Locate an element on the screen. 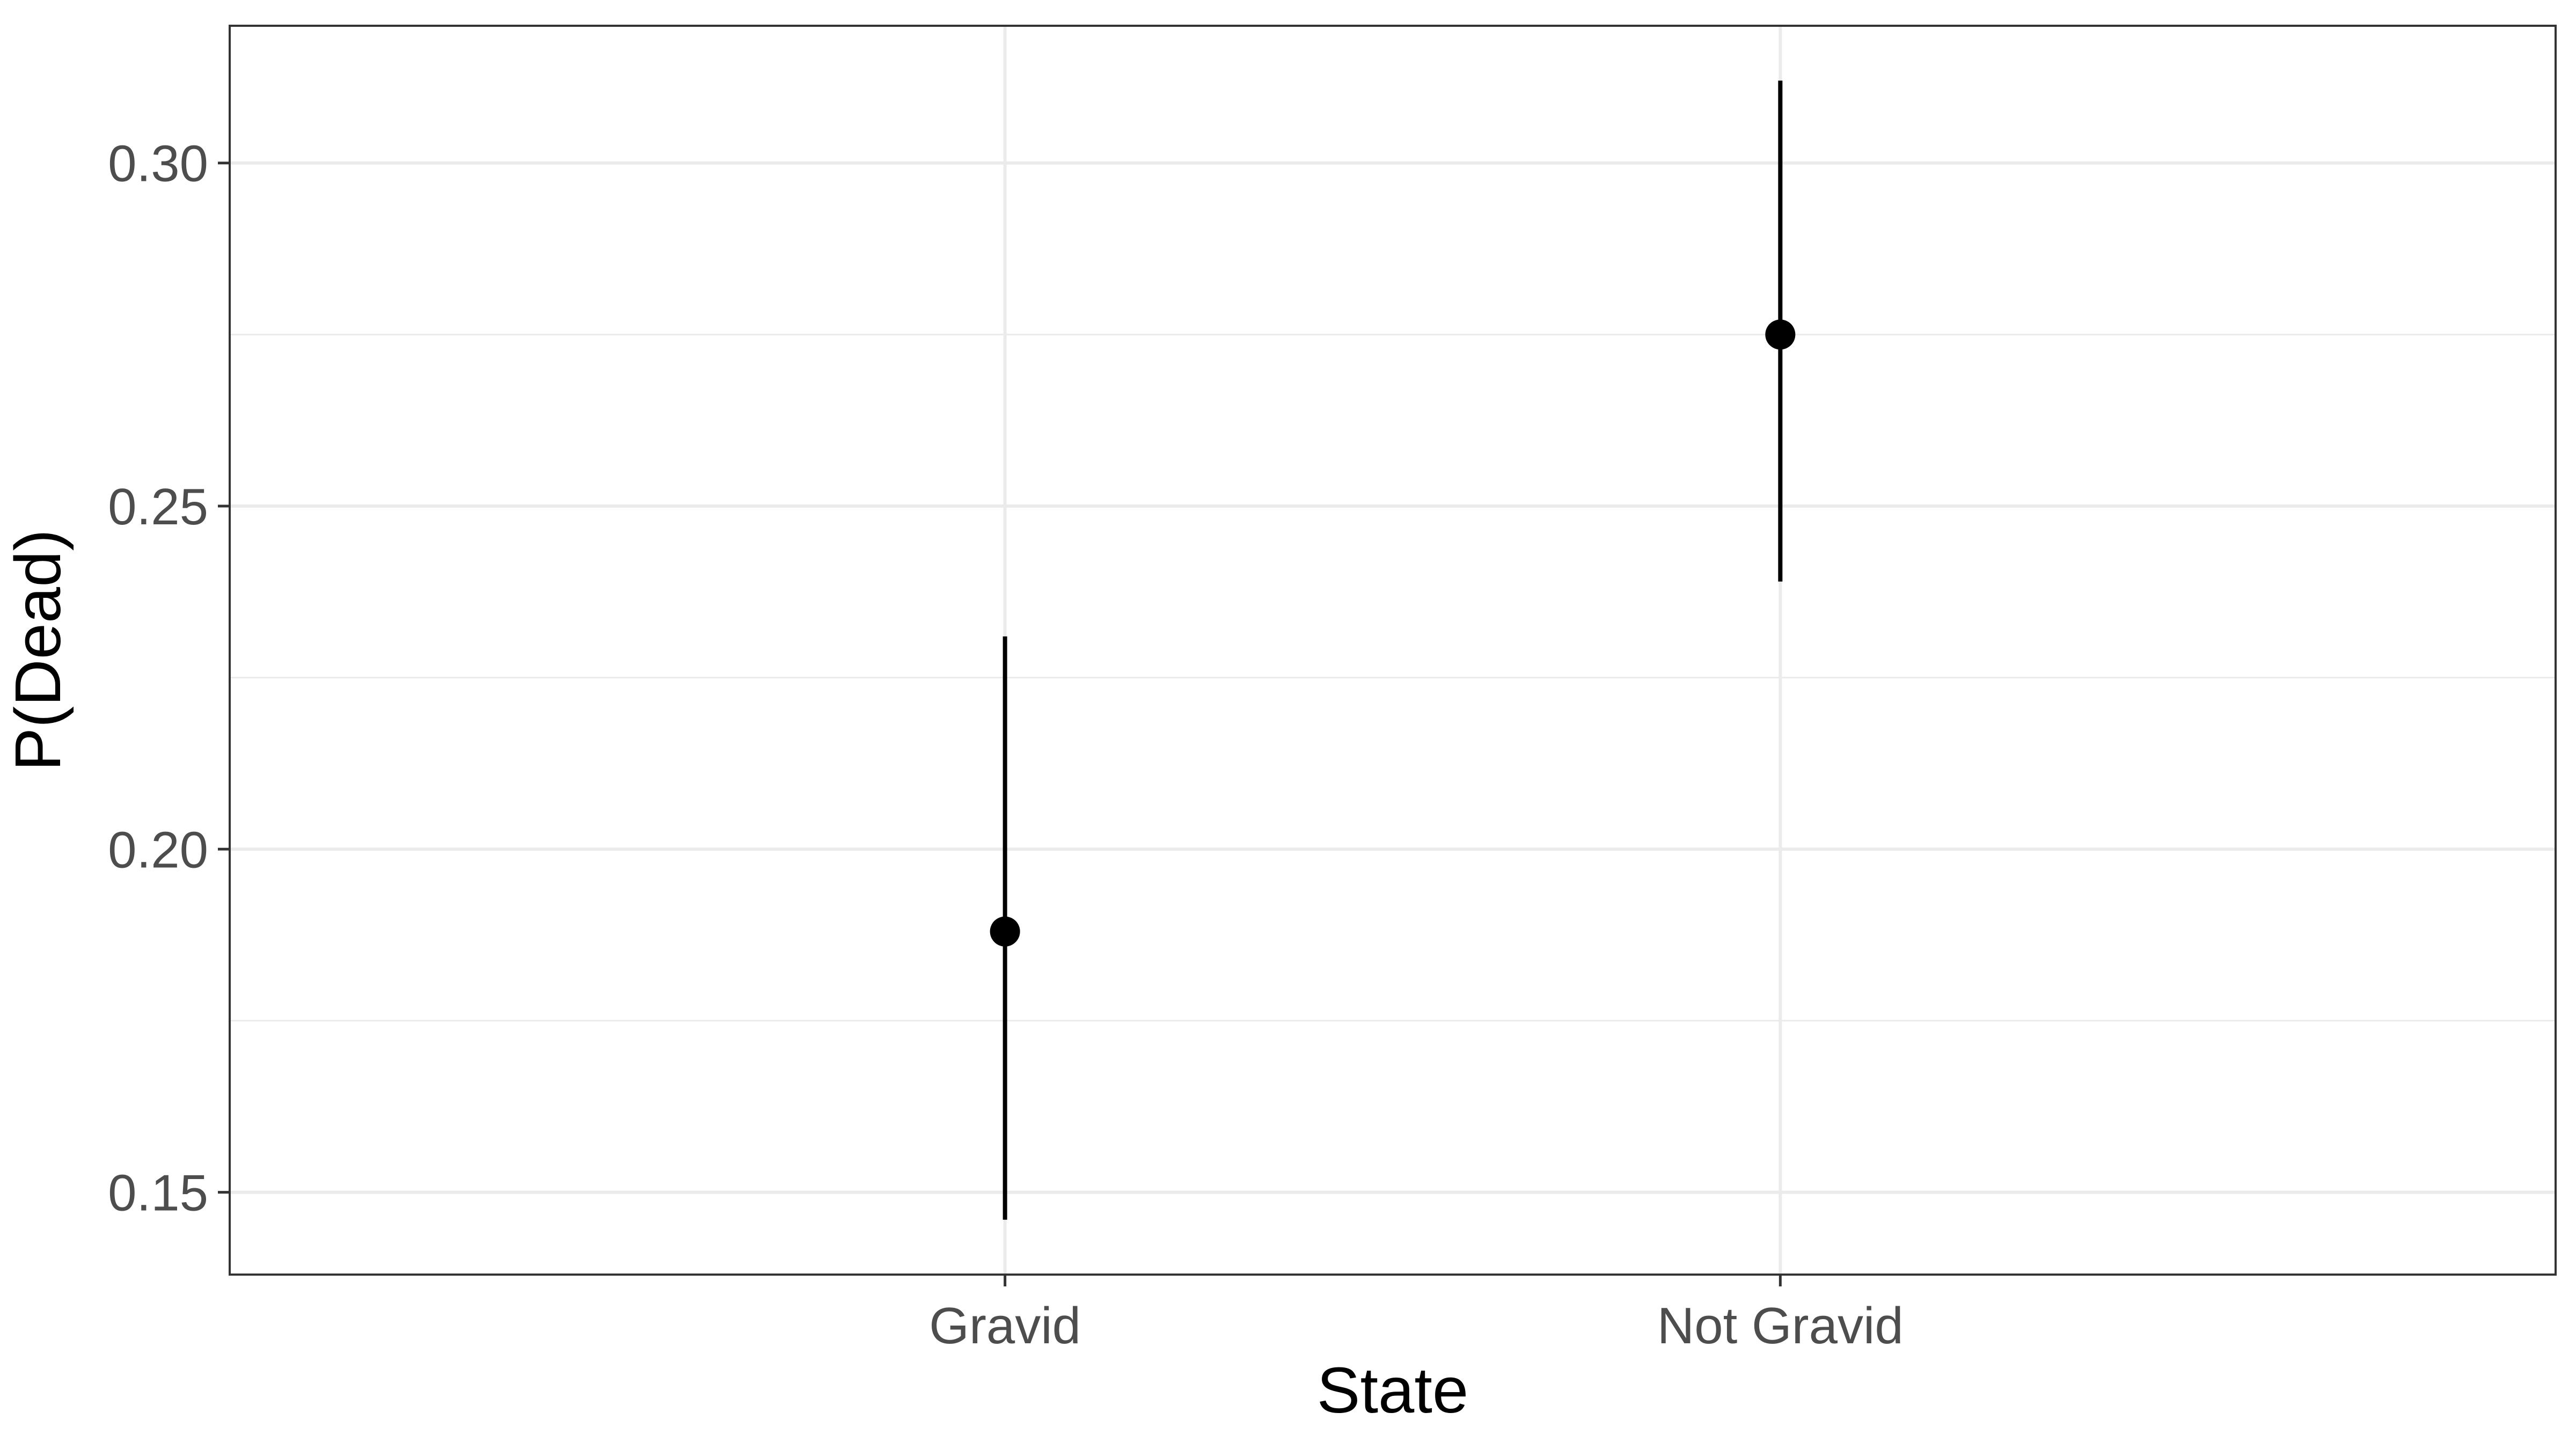 The image size is (2576, 1449). x-axis-tick-labels: Gravid Not Gravid is located at coordinates (1416, 1326).